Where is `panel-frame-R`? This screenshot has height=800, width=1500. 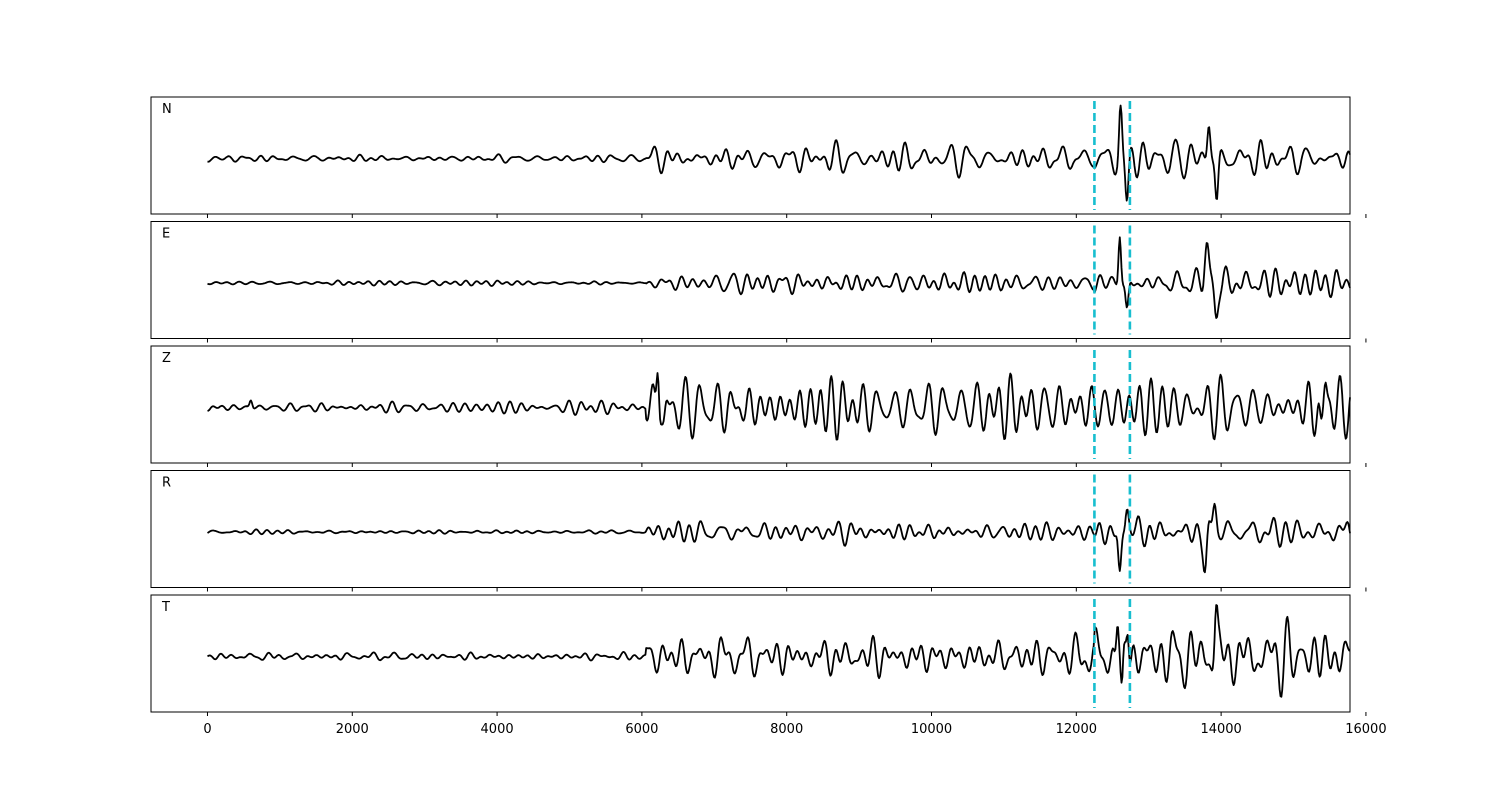
panel-frame-R is located at coordinates (750, 529).